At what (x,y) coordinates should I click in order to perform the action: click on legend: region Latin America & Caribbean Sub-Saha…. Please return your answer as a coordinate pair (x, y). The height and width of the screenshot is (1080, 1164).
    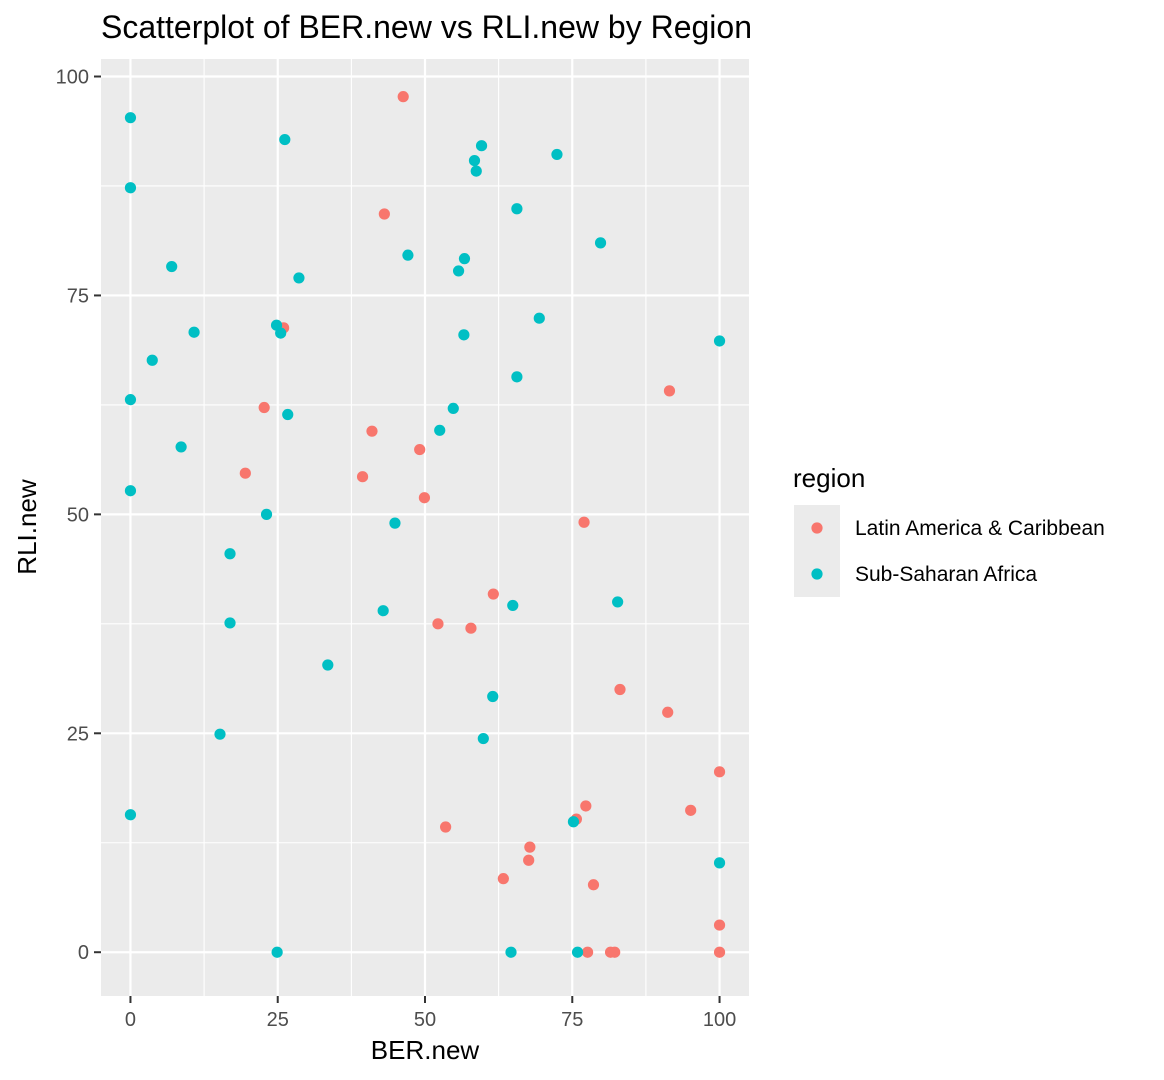
    Looking at the image, I should click on (949, 530).